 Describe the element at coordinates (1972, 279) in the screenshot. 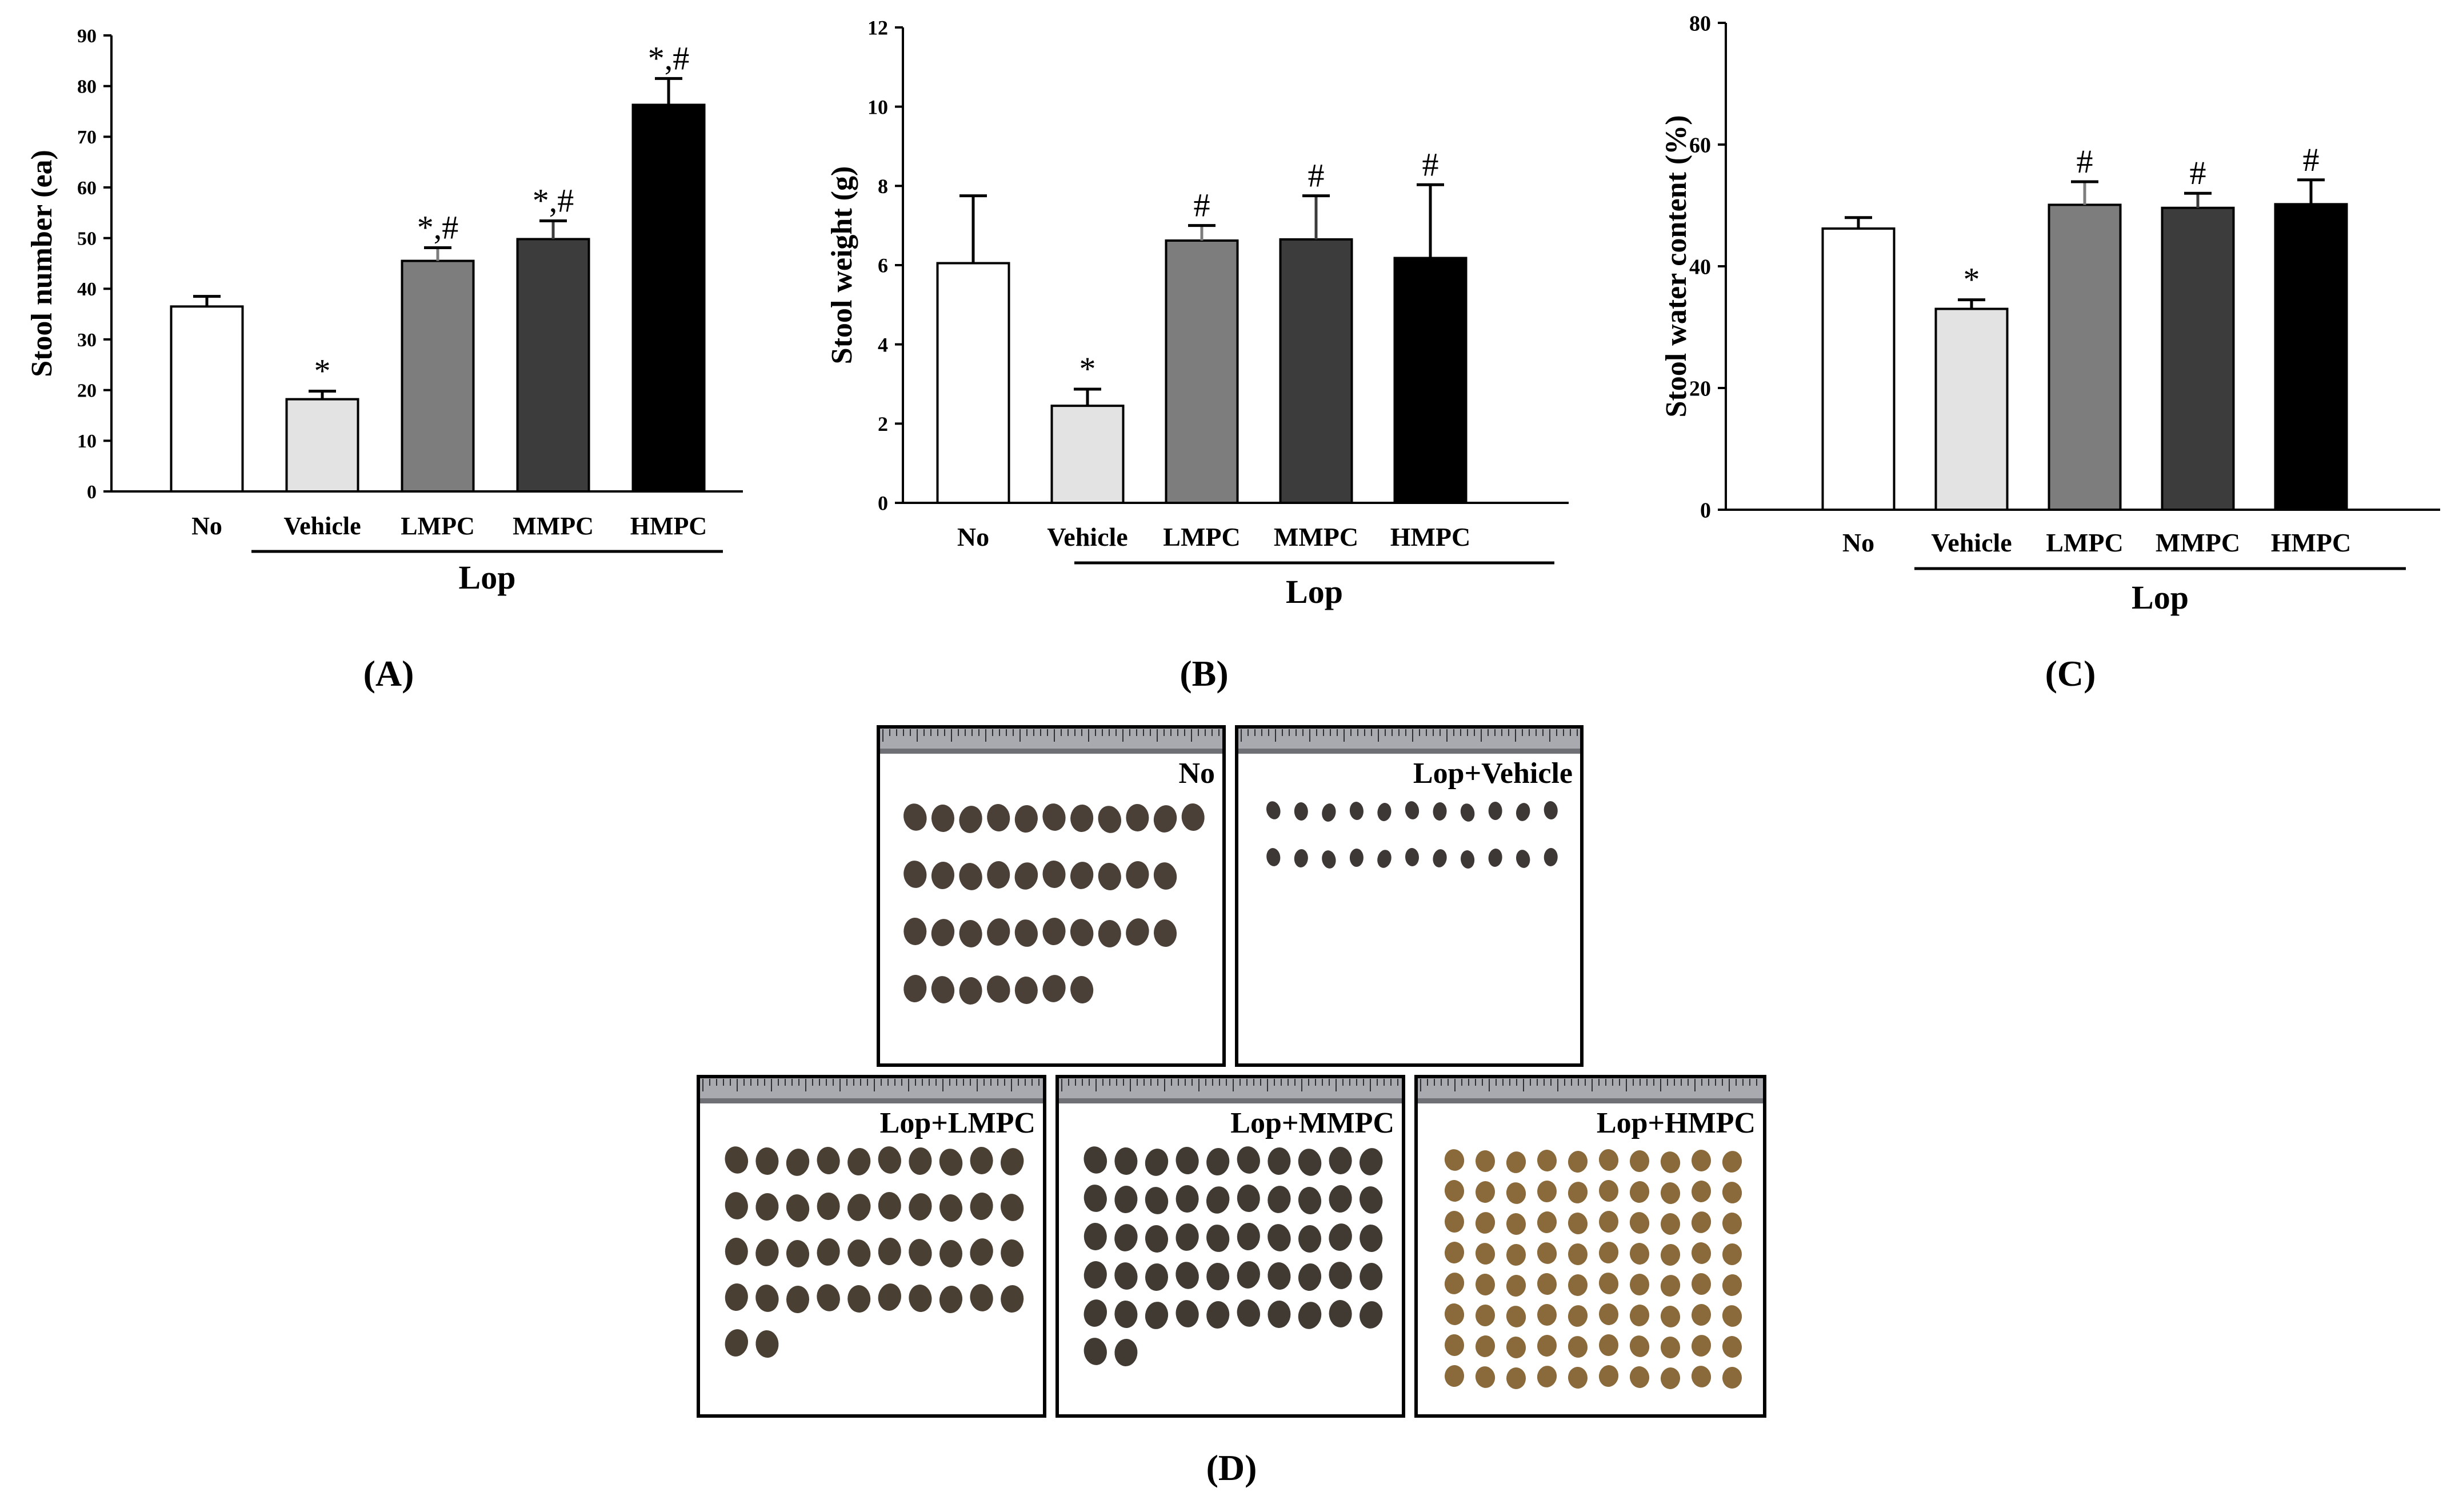

I see `significance-marker: *` at that location.